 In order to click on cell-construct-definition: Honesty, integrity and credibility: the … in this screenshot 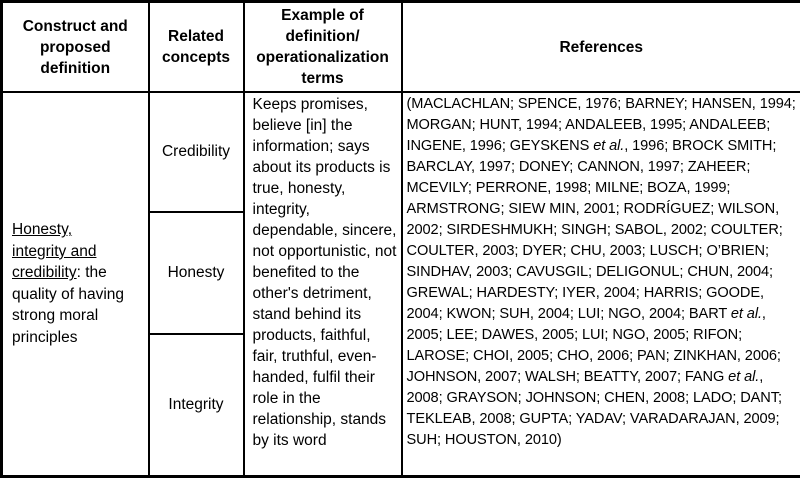, I will do `click(75, 284)`.